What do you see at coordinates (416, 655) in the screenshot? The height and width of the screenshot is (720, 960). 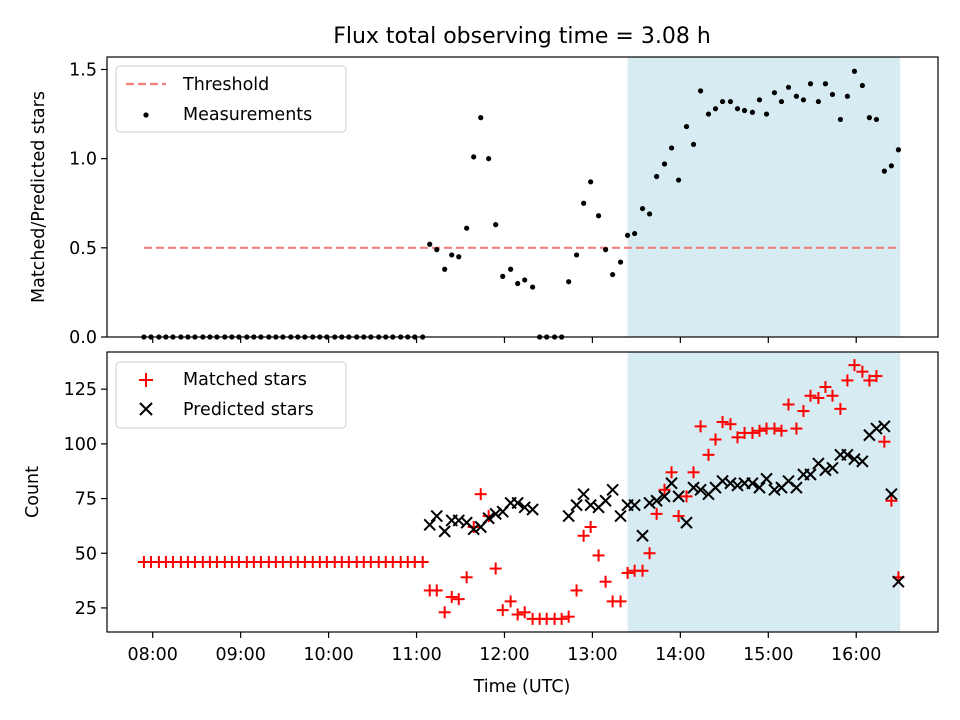 I see `x-tick-label: 11:00` at bounding box center [416, 655].